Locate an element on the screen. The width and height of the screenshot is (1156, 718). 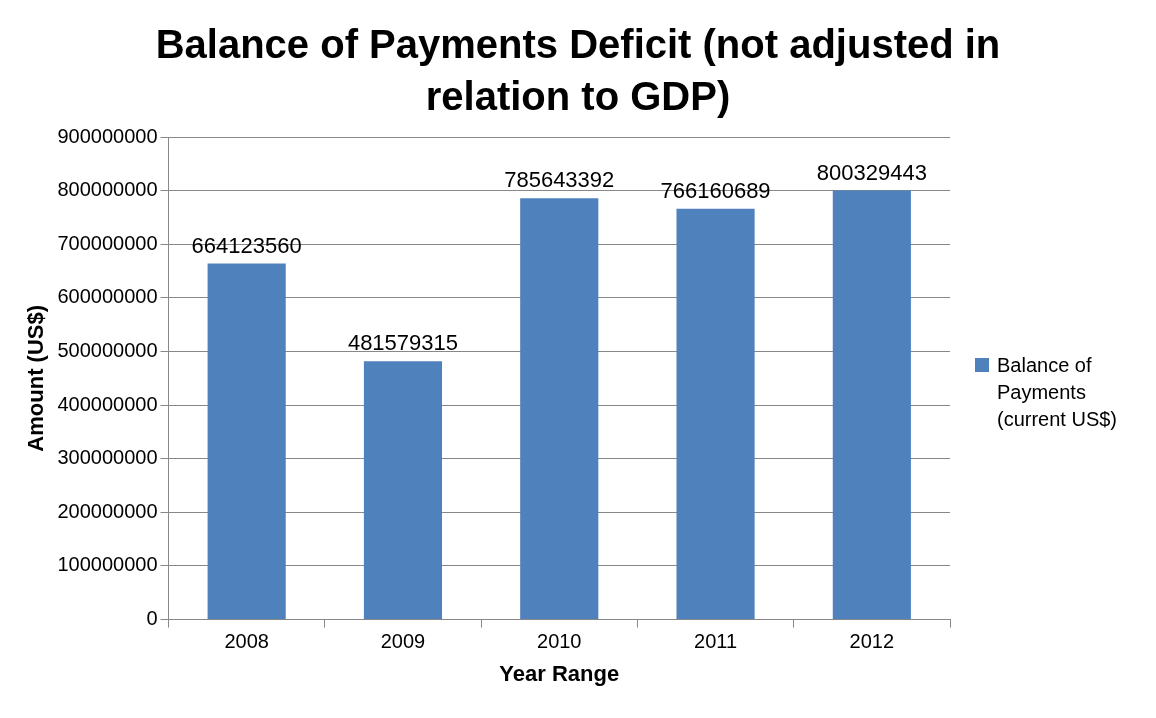
y-tick-label: 300000000 is located at coordinates (107, 457).